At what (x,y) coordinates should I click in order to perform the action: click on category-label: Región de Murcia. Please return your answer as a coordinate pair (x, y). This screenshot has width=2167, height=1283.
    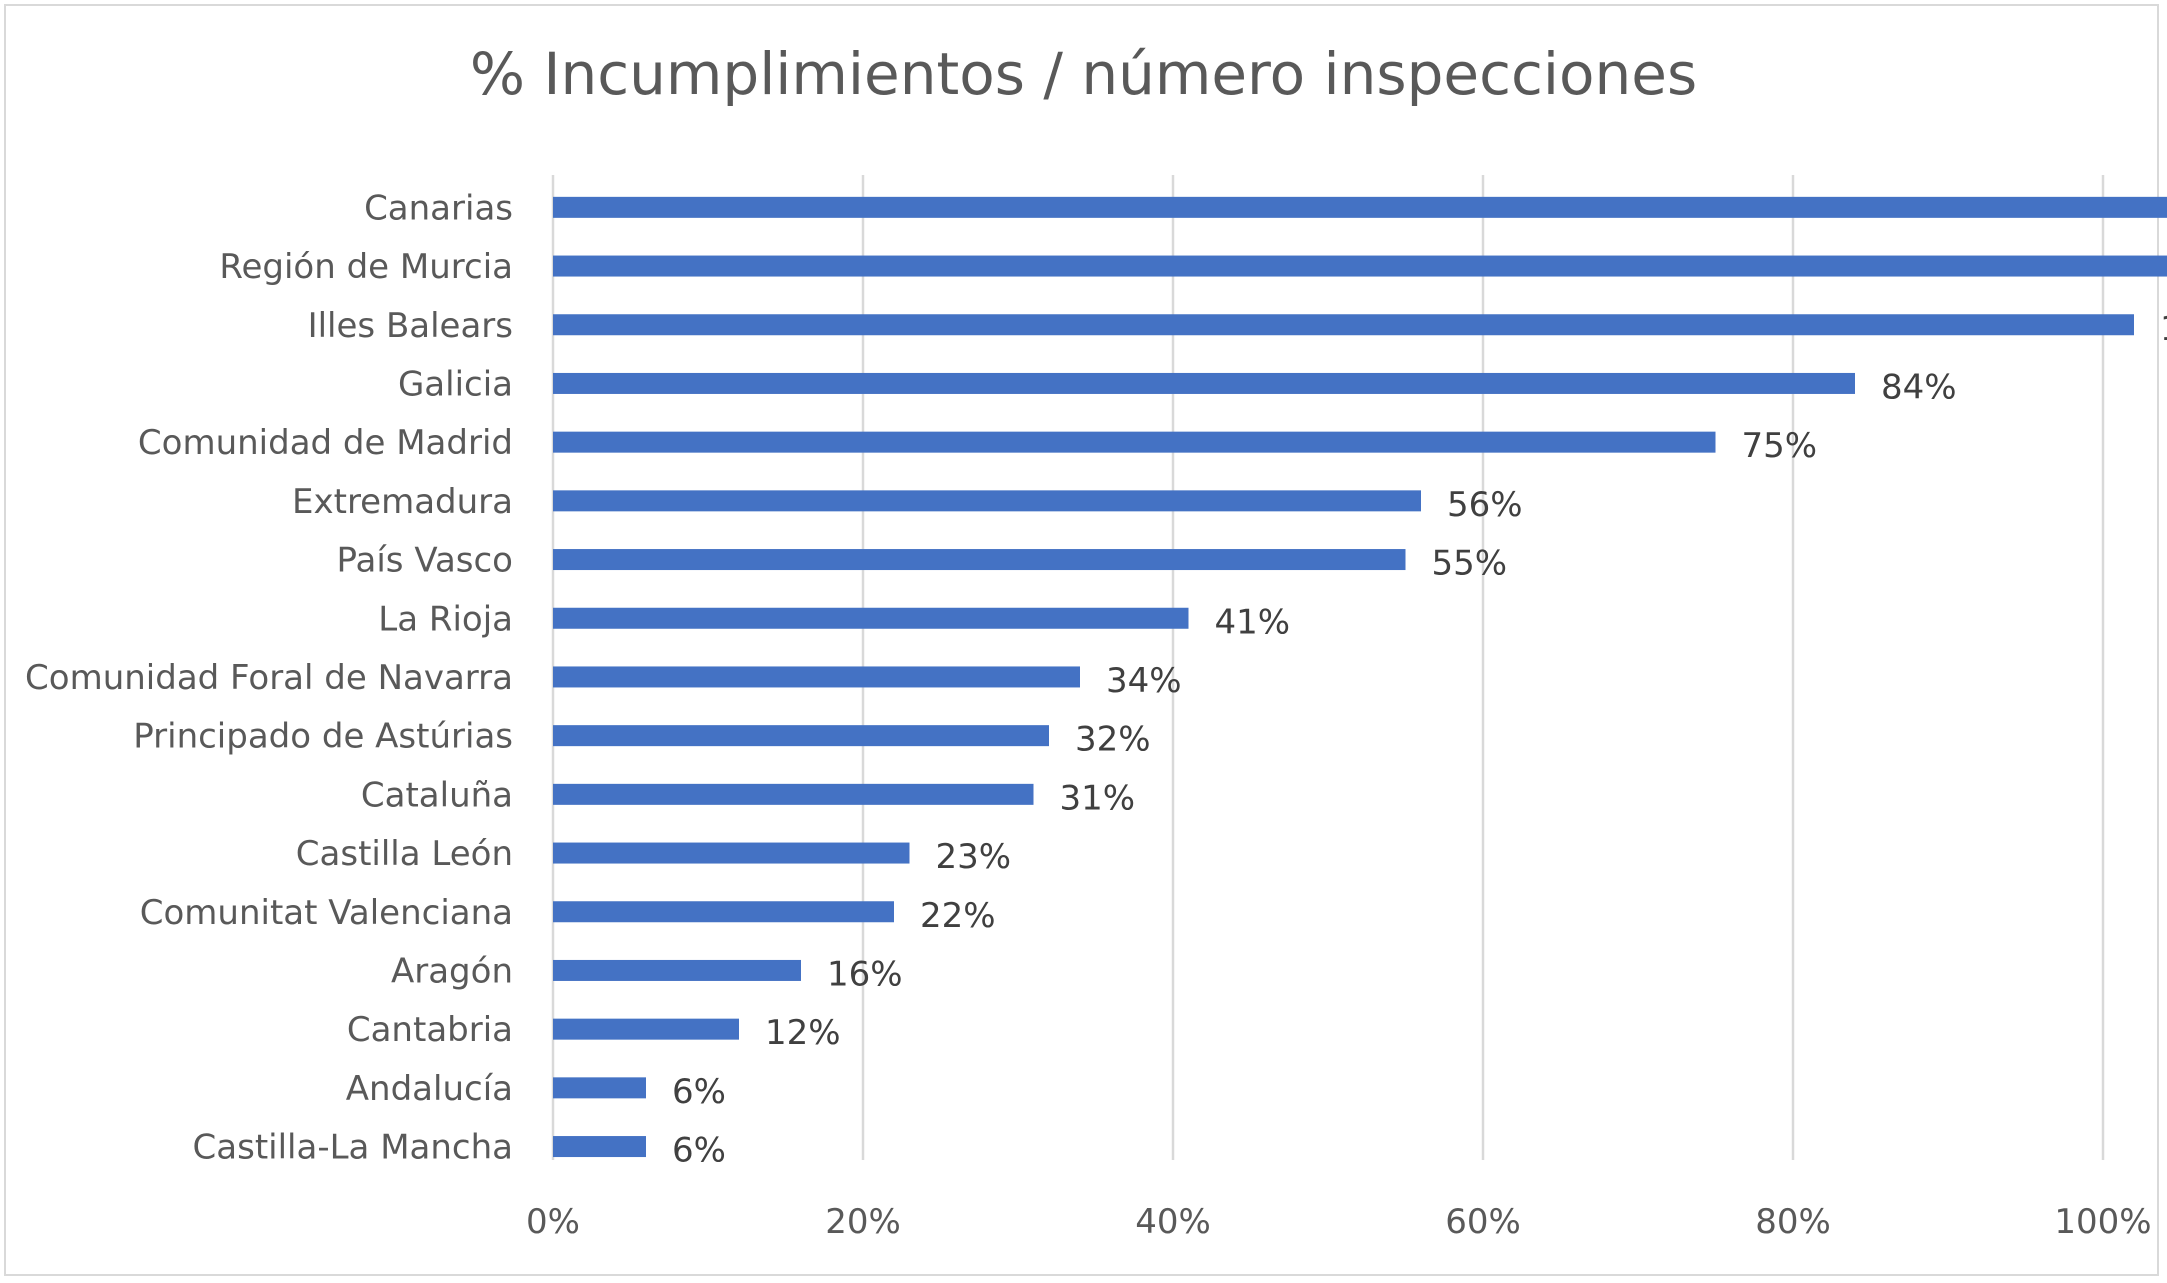
    Looking at the image, I should click on (366, 267).